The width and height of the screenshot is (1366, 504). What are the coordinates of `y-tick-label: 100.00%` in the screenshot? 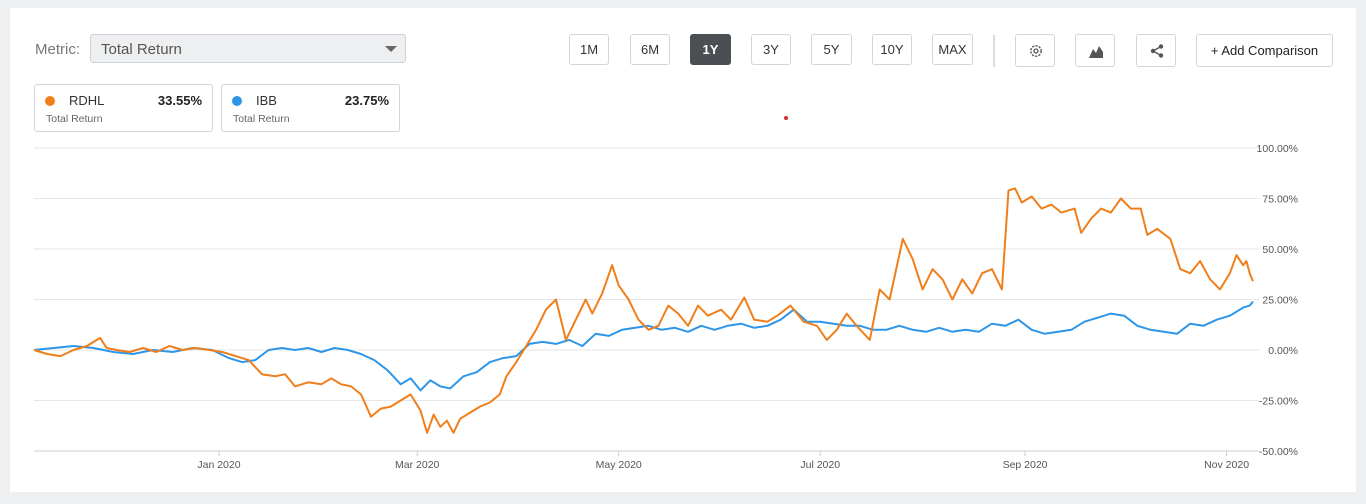 It's located at (1277, 149).